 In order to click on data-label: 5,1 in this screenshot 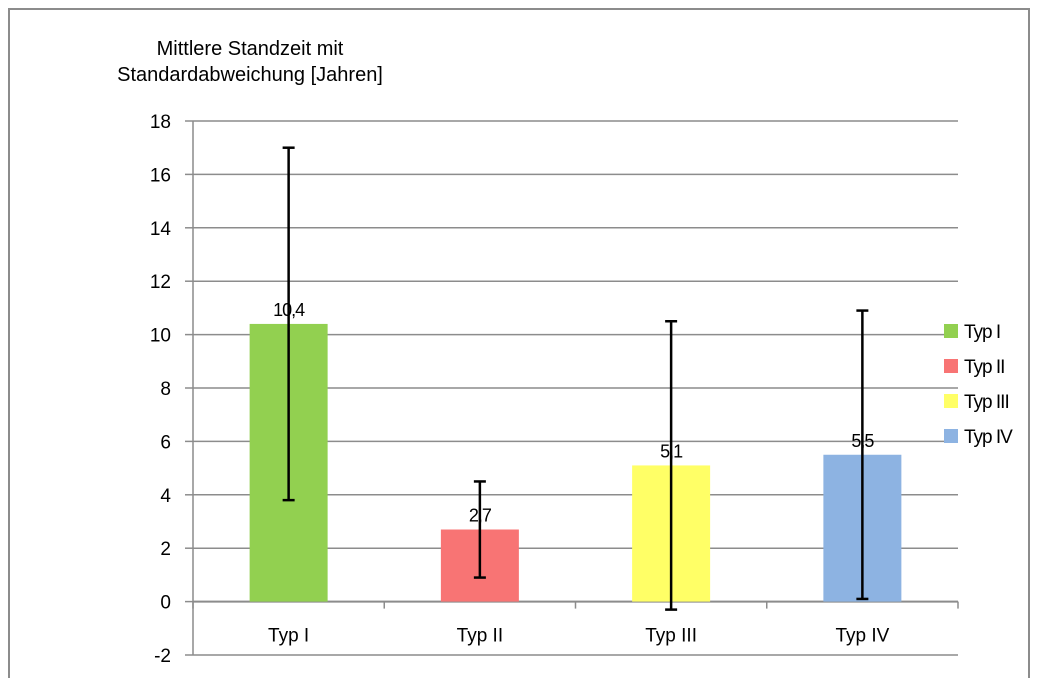, I will do `click(671, 451)`.